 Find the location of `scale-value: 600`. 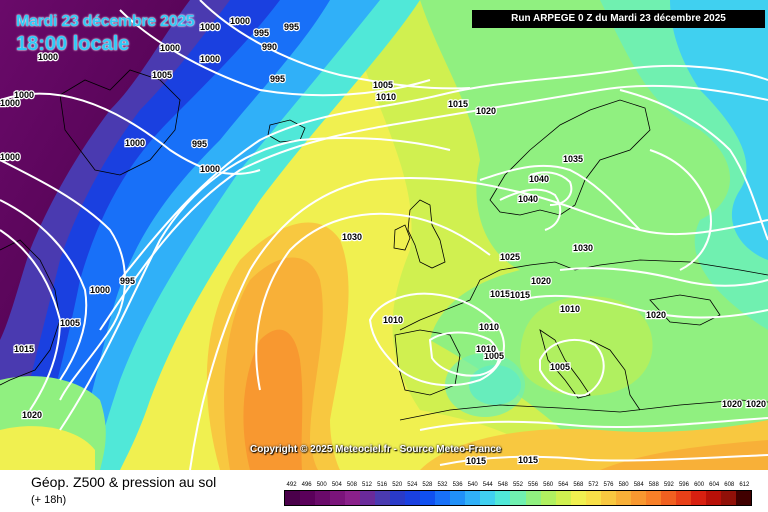

scale-value: 600 is located at coordinates (699, 485).